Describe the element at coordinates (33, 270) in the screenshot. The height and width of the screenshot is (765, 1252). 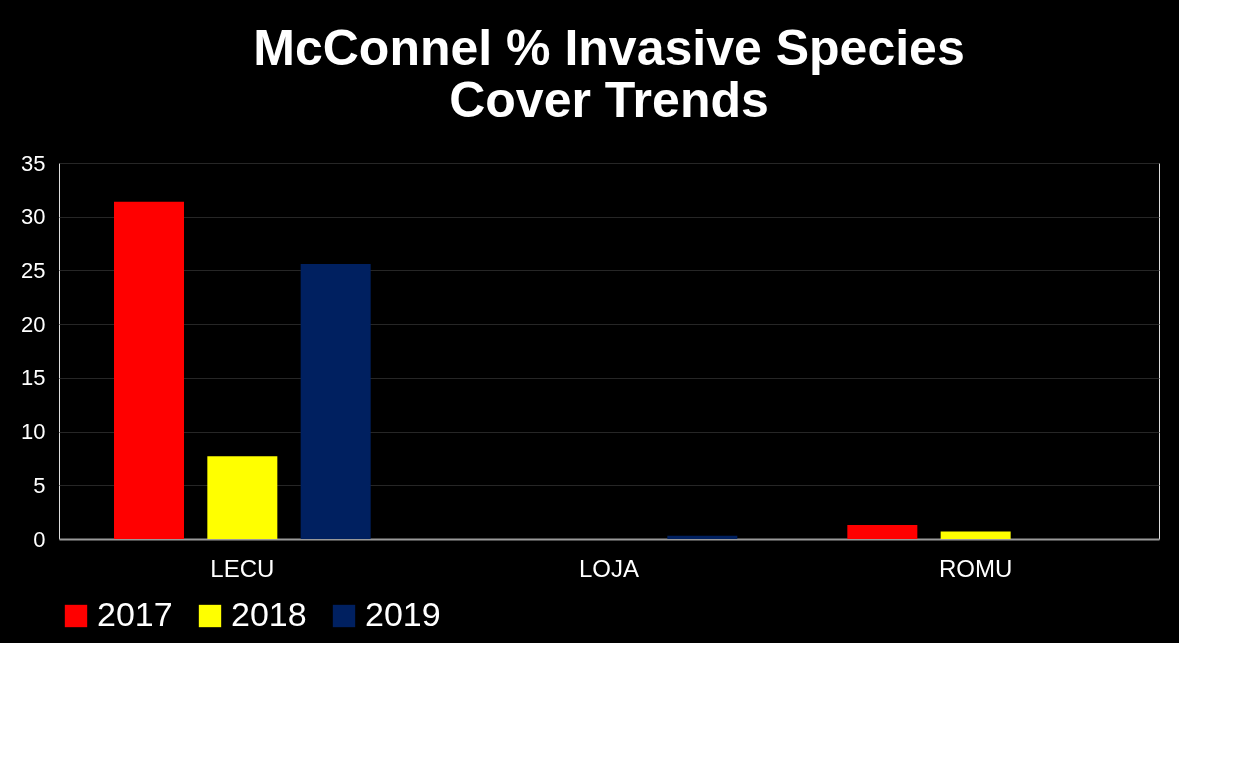
I see `y-tick-label: 25` at that location.